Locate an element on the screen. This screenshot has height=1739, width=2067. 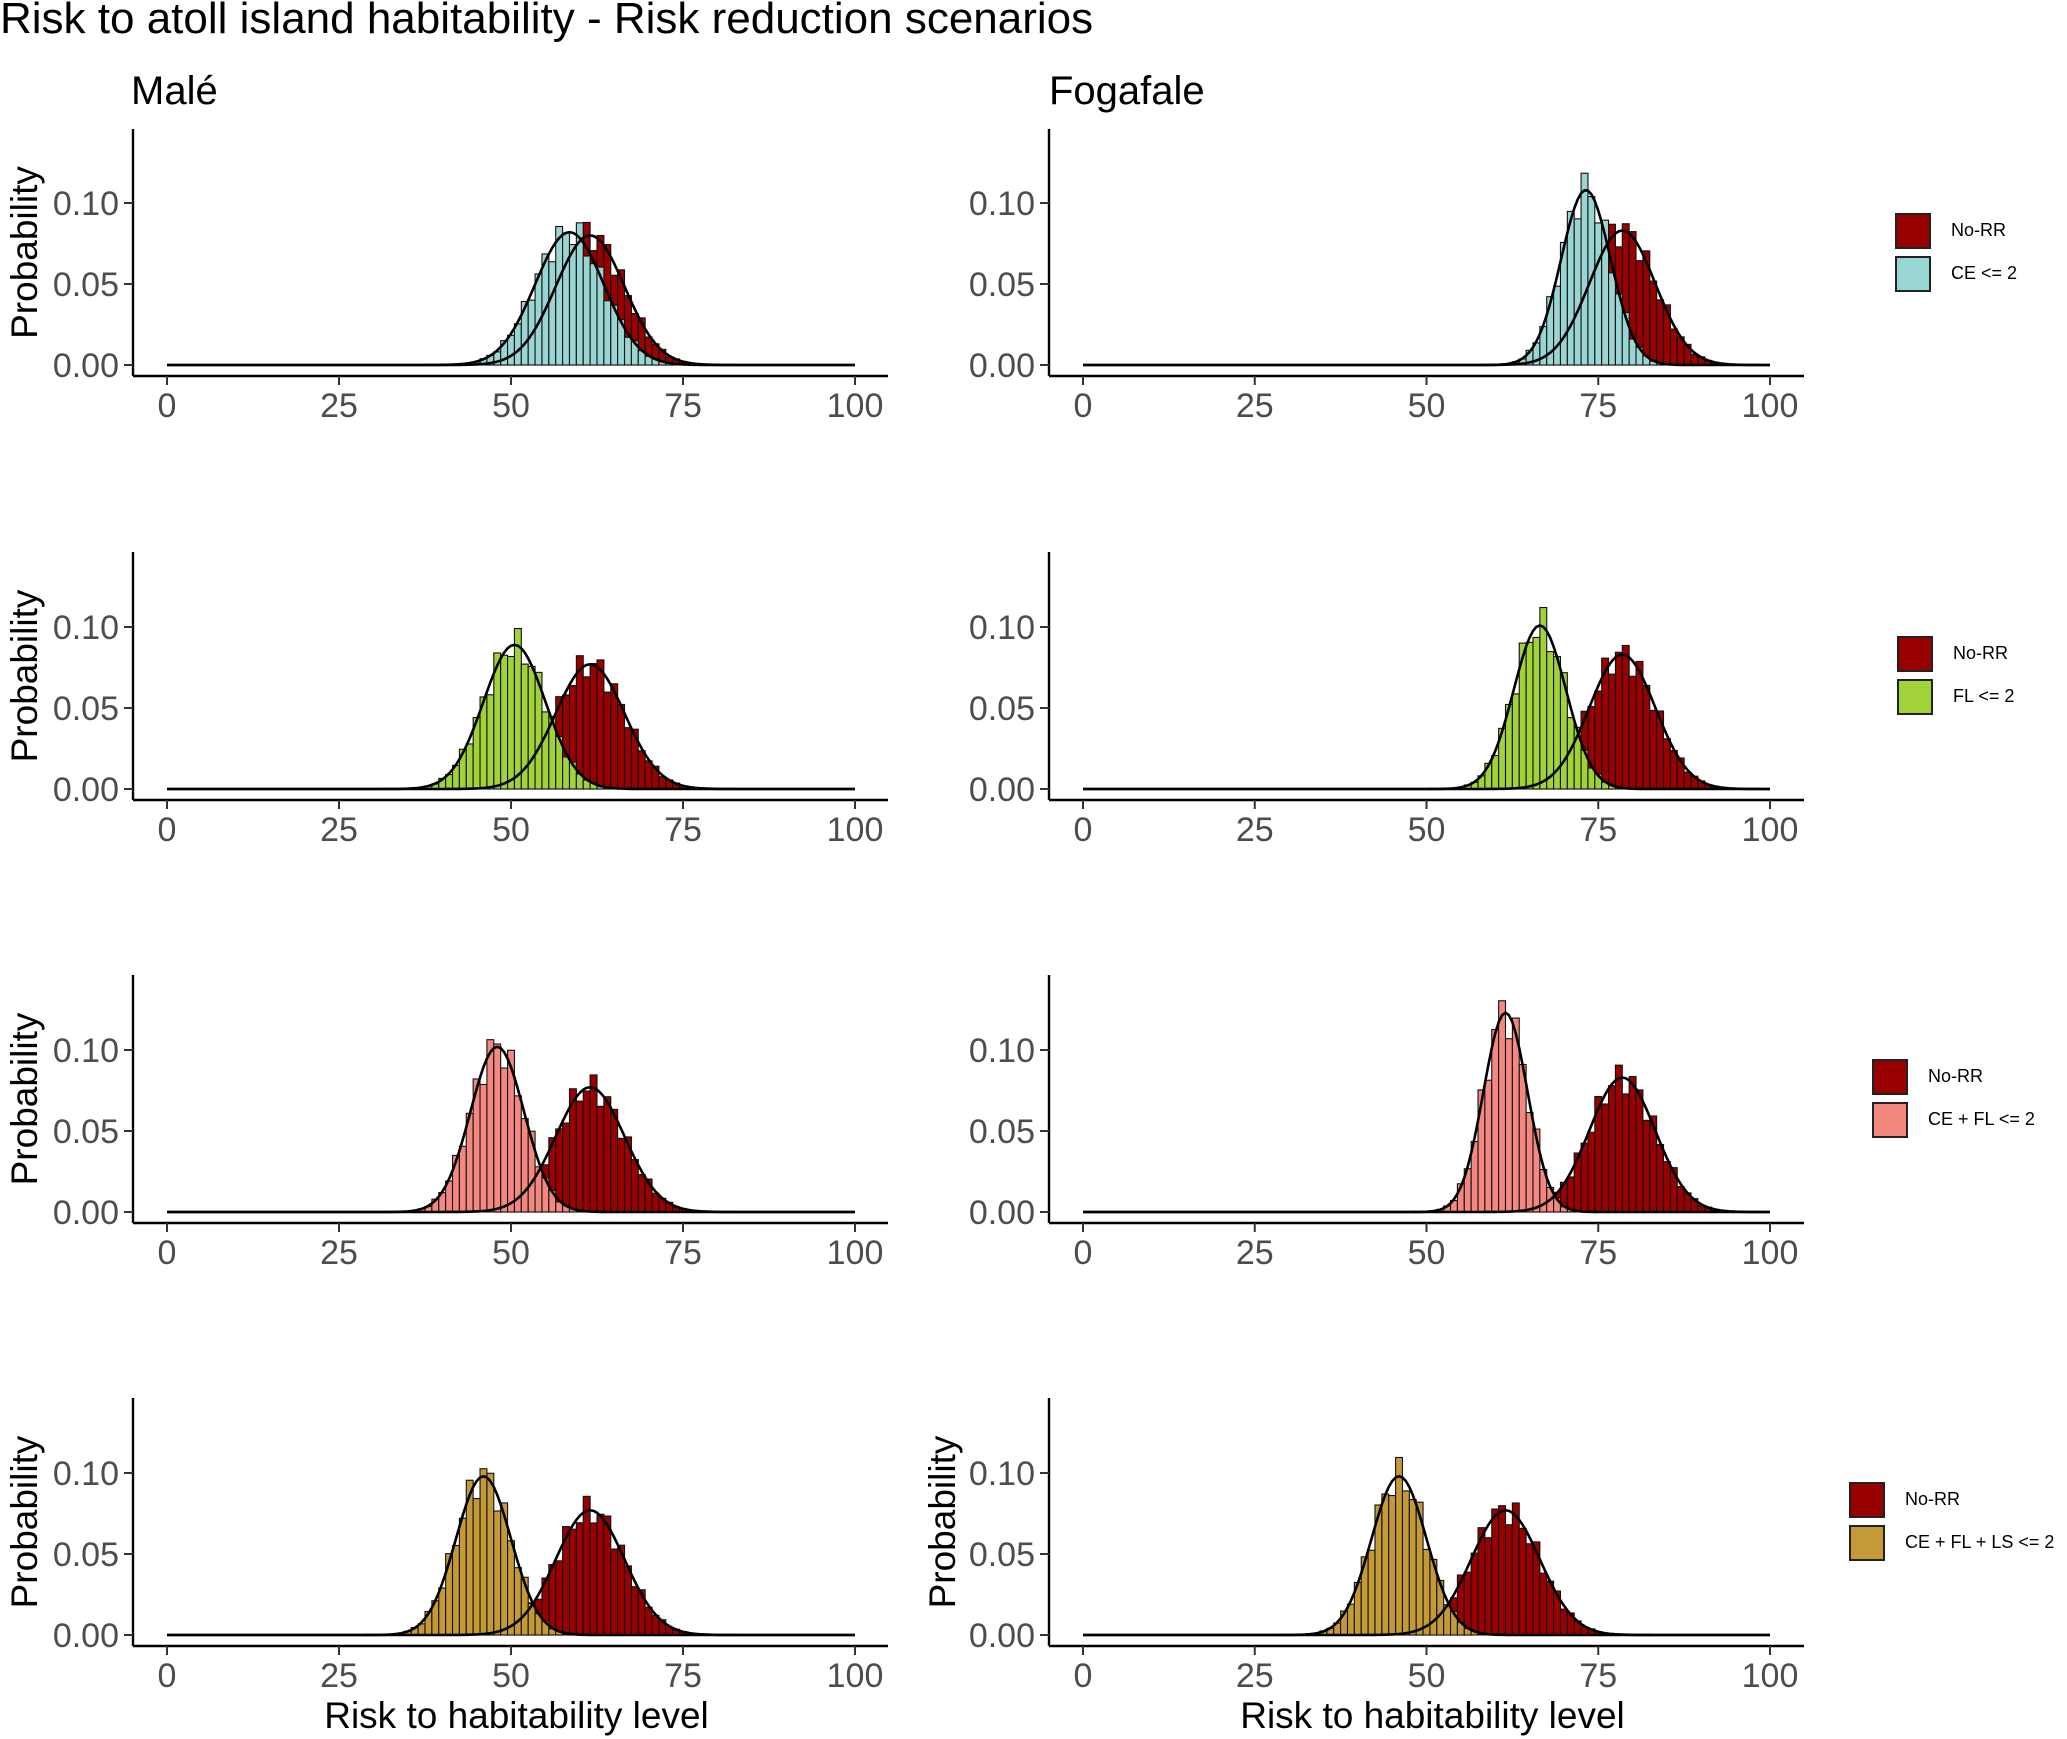
legend-label: FL <= 2 is located at coordinates (1984, 696).